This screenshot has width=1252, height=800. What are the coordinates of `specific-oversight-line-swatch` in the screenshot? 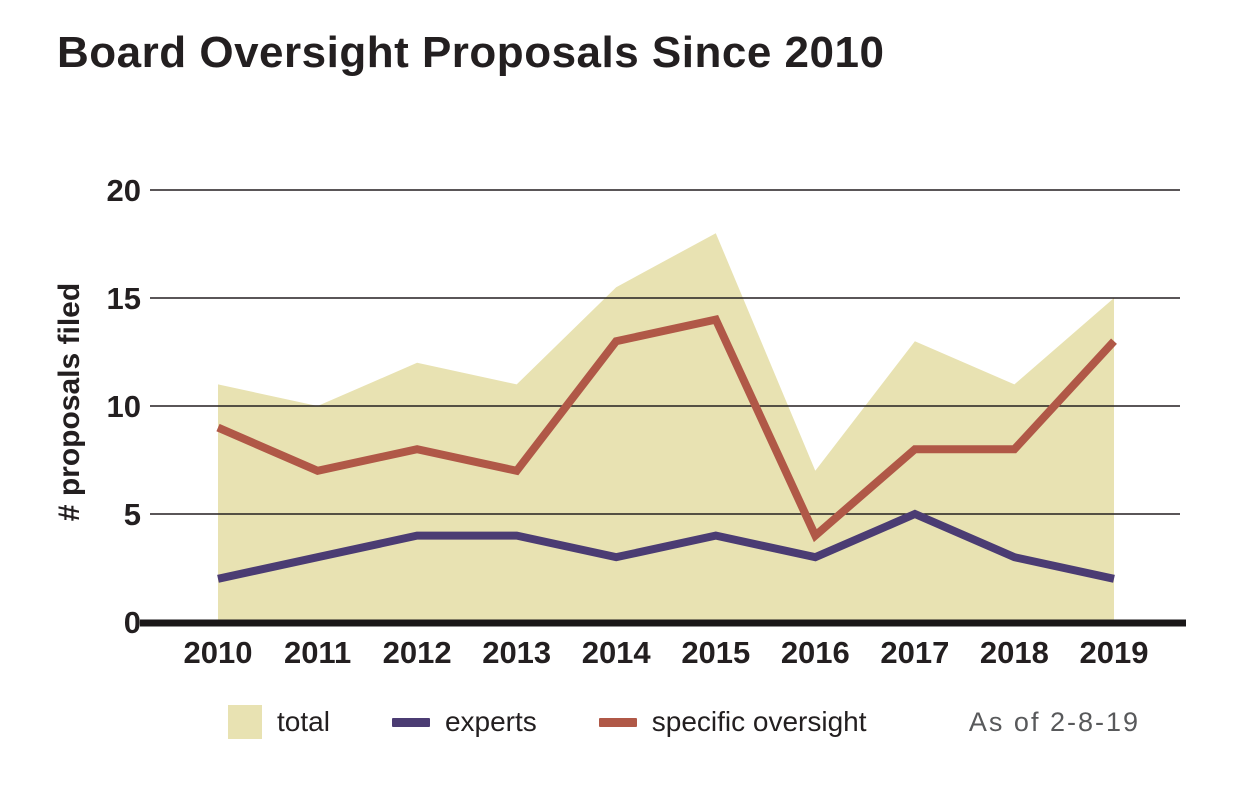 It's located at (617, 722).